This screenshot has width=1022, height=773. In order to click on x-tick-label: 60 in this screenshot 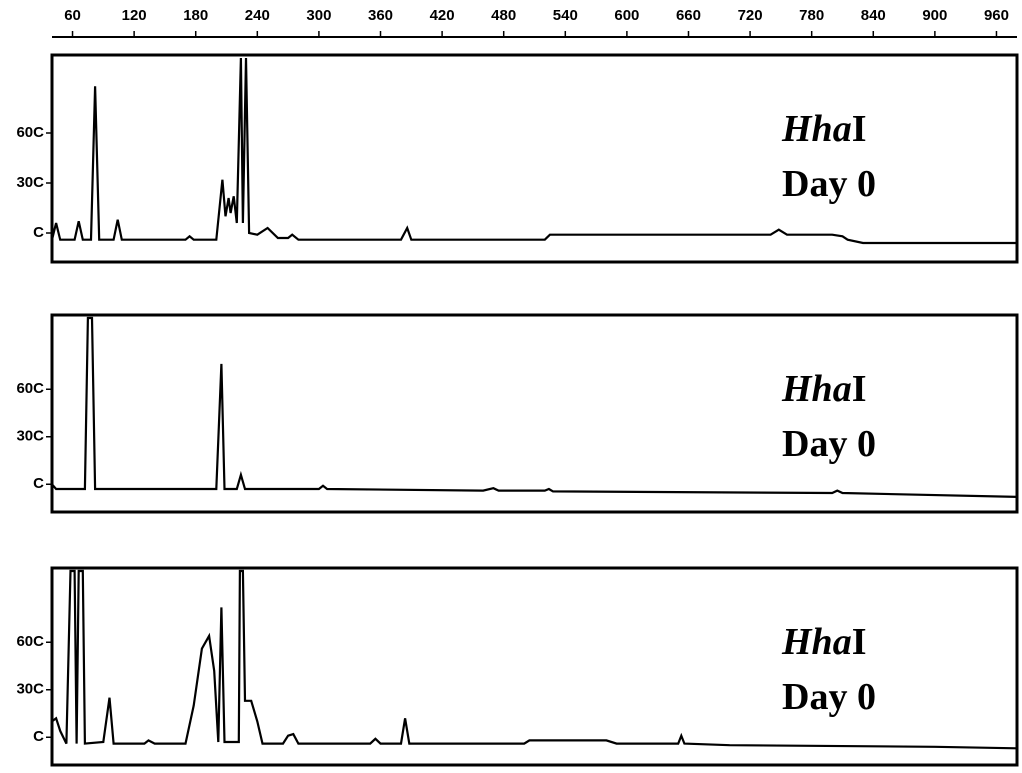, I will do `click(72, 15)`.